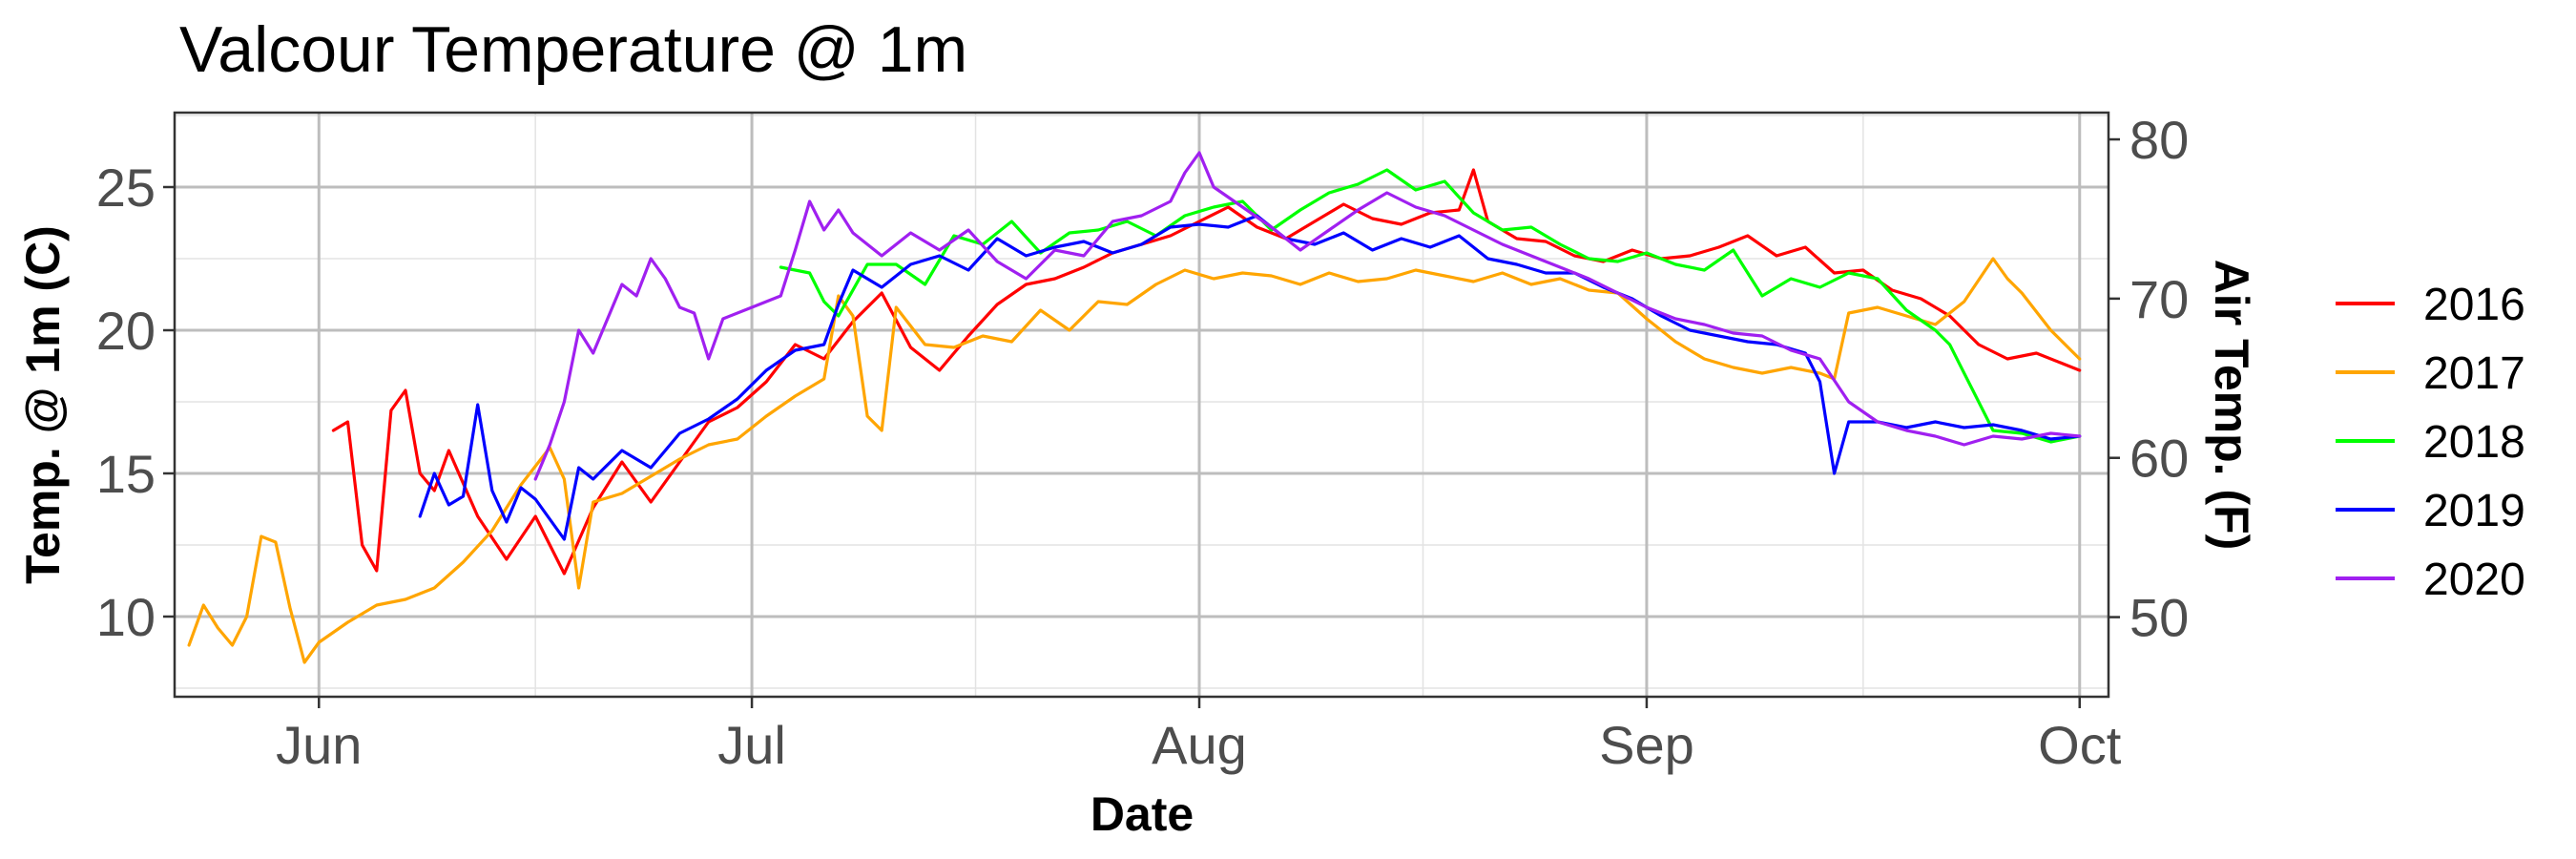 The width and height of the screenshot is (2576, 859). What do you see at coordinates (126, 331) in the screenshot?
I see `y-tick-label: 20` at bounding box center [126, 331].